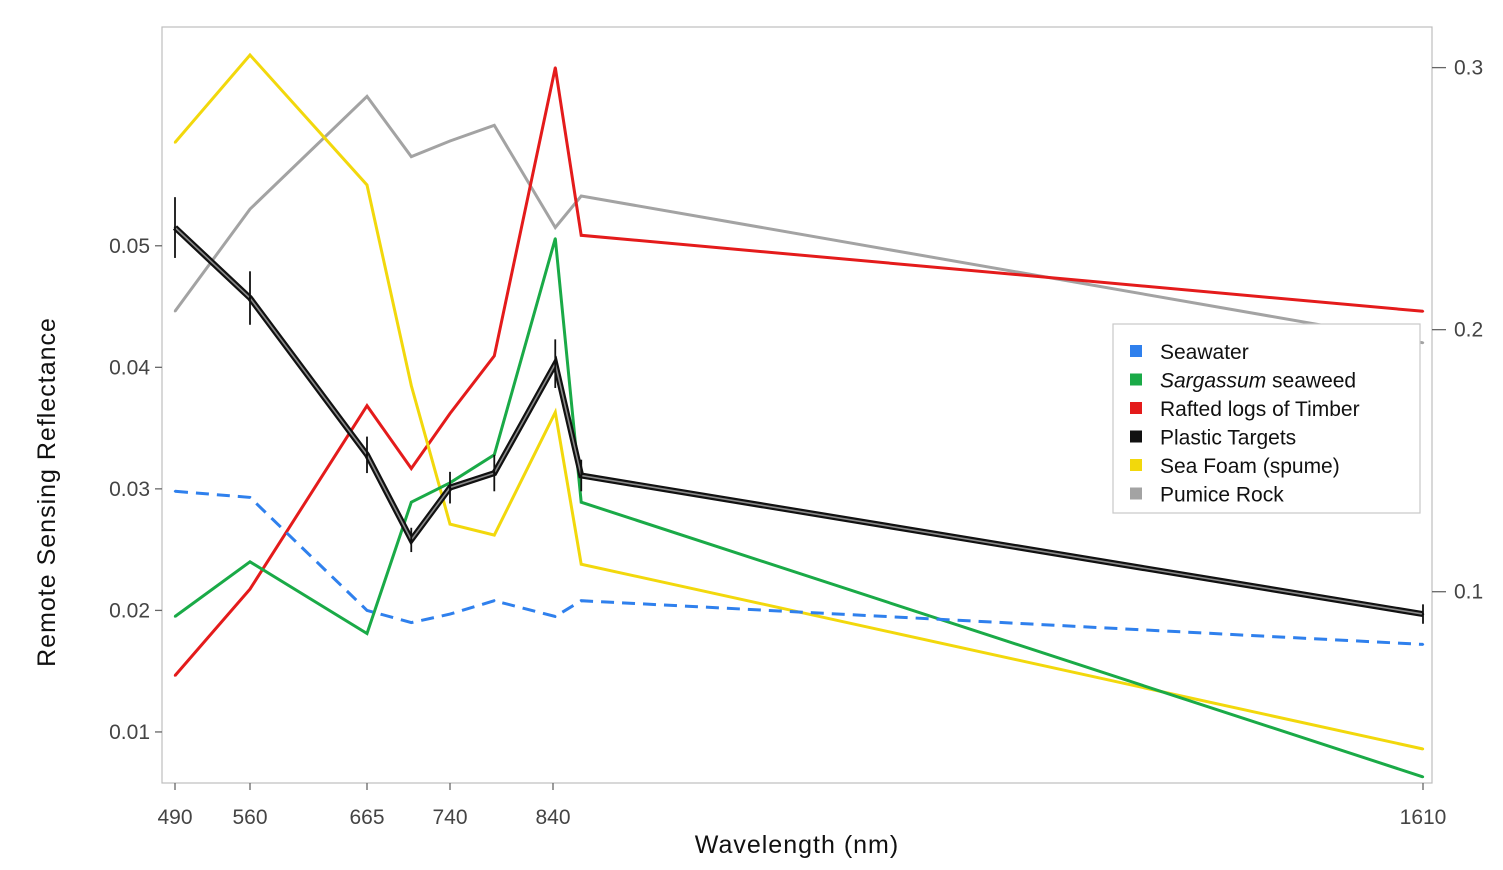 This screenshot has width=1503, height=870. I want to click on legend-label-seawater: Seawater, so click(1204, 352).